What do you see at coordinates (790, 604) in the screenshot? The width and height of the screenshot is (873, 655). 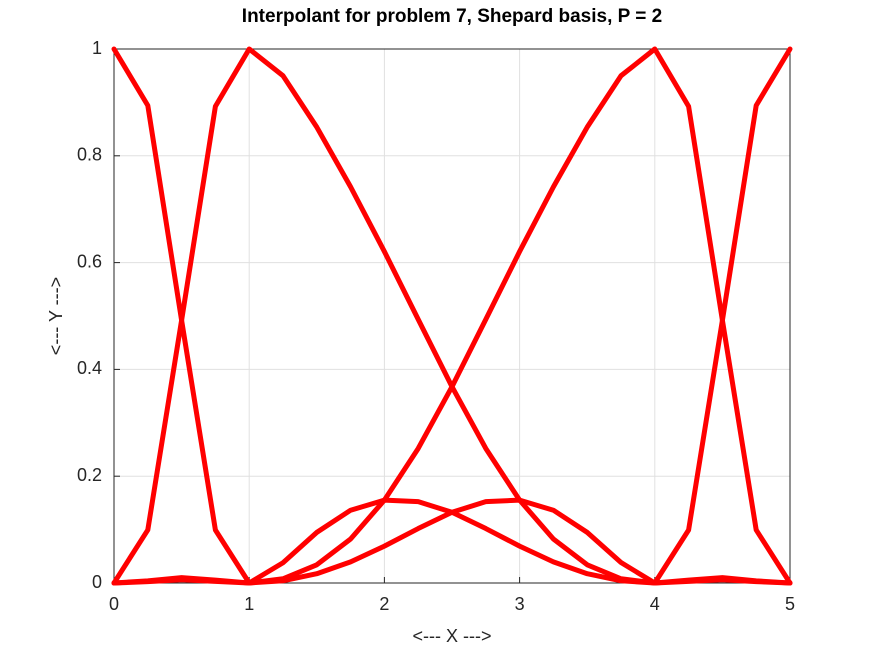 I see `x-tick-label: 5` at bounding box center [790, 604].